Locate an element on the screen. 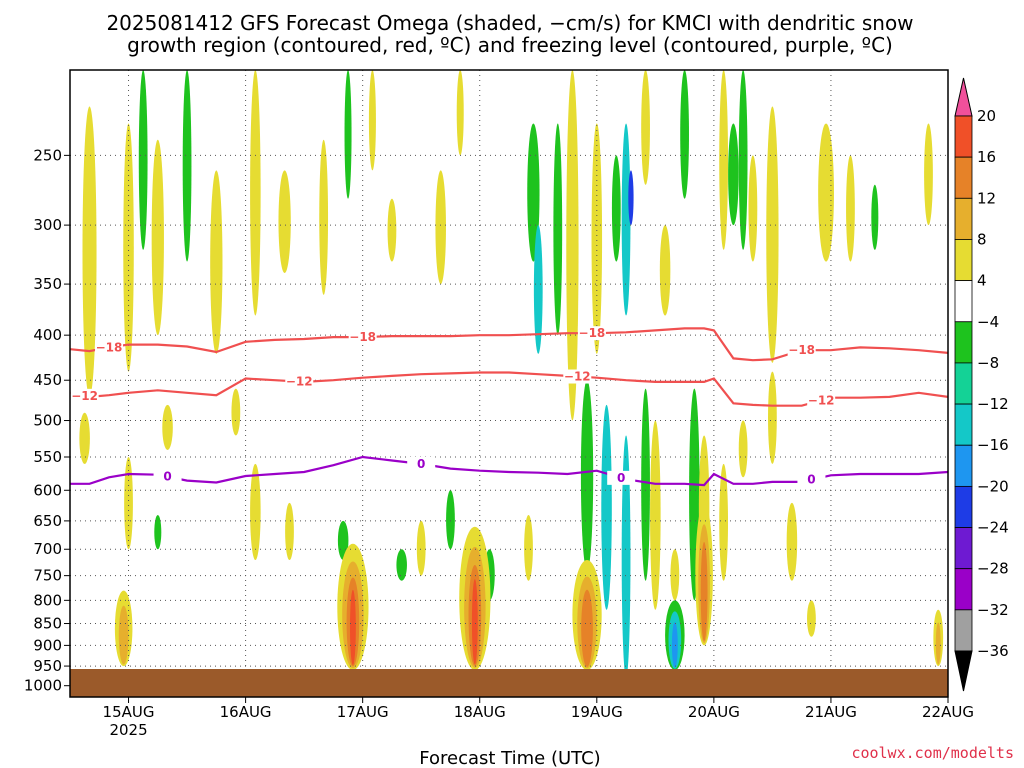 This screenshot has height=768, width=1024. colorbar-label: −8 is located at coordinates (988, 363).